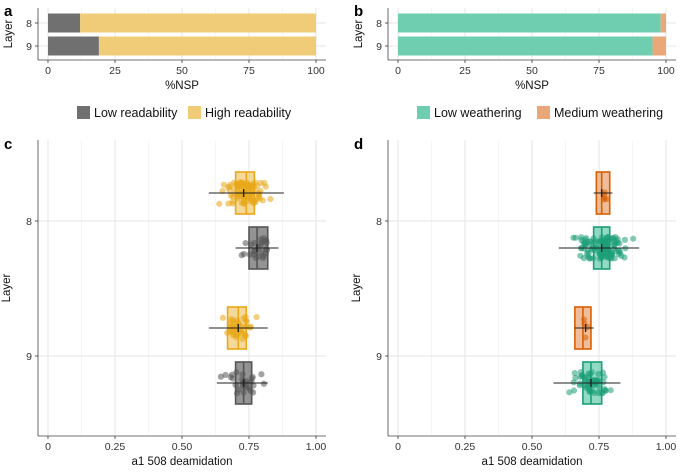  Describe the element at coordinates (184, 113) in the screenshot. I see `legend-a: Low readability High readability` at that location.